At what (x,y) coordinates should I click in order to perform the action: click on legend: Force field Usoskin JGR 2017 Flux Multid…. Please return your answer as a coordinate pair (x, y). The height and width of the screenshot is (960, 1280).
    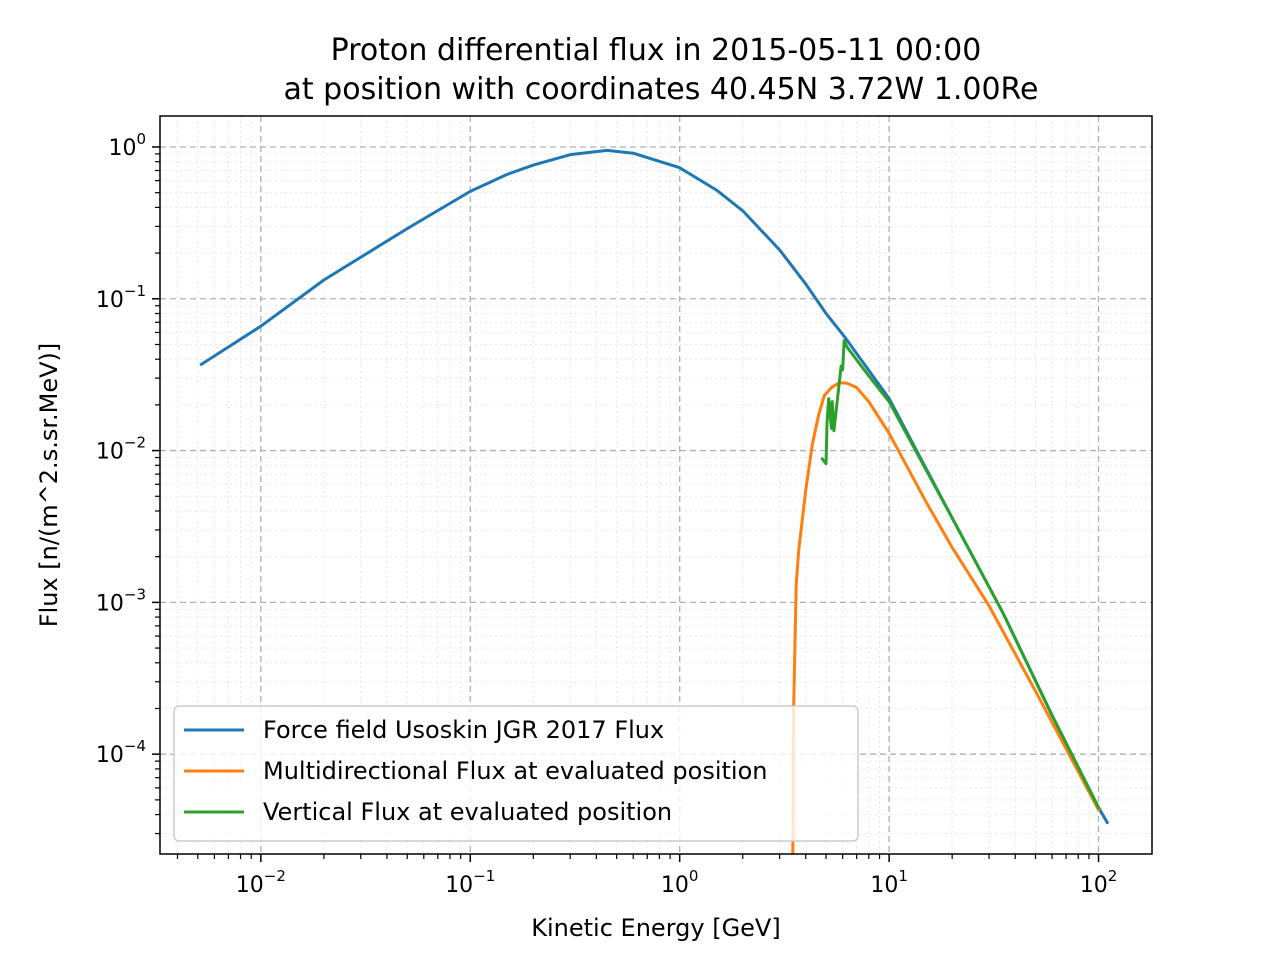
    Looking at the image, I should click on (516, 773).